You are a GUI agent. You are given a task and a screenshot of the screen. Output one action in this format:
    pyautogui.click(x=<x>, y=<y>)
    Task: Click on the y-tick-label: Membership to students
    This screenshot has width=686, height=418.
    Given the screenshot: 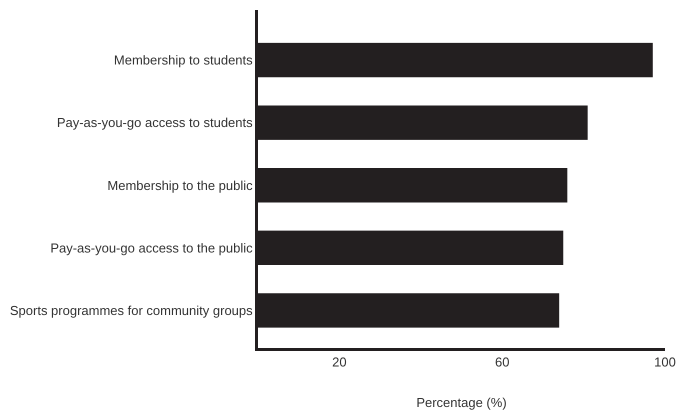 What is the action you would take?
    pyautogui.click(x=184, y=60)
    